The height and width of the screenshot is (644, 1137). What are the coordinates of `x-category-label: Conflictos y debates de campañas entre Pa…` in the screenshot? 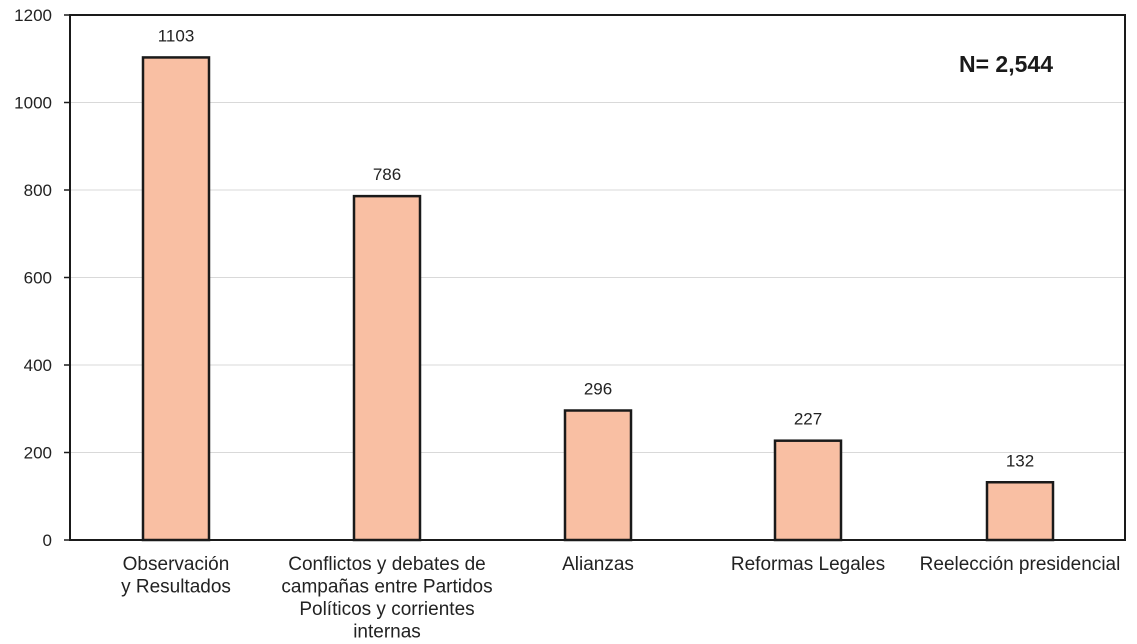 It's located at (386, 598).